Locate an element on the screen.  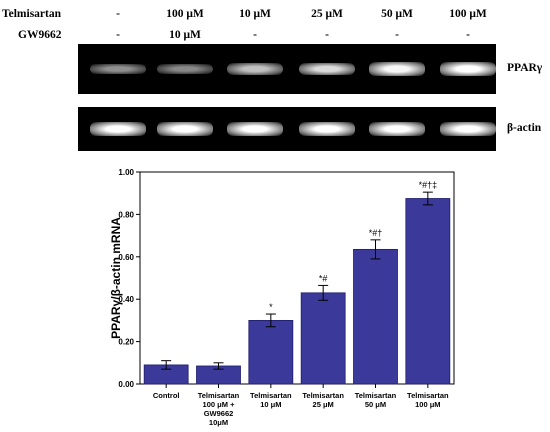
x-tick-label: Control is located at coordinates (166, 395).